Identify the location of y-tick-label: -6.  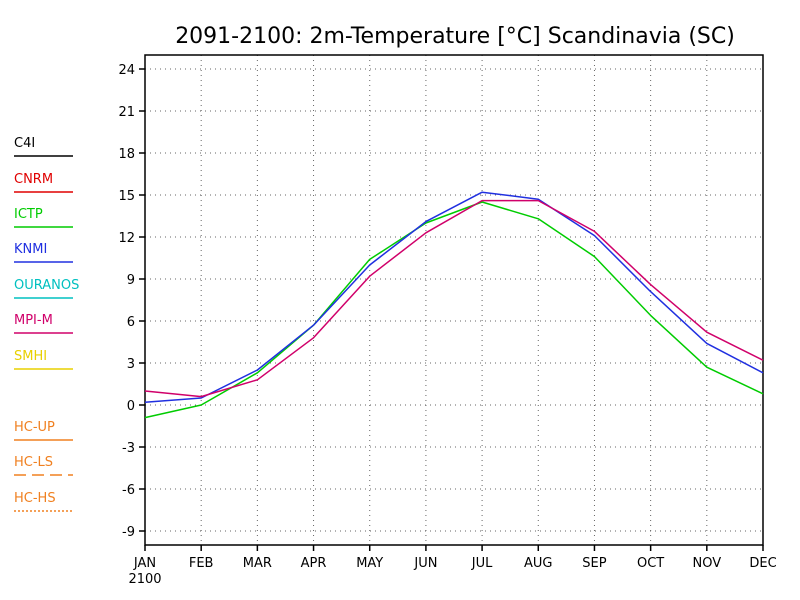
(128, 490).